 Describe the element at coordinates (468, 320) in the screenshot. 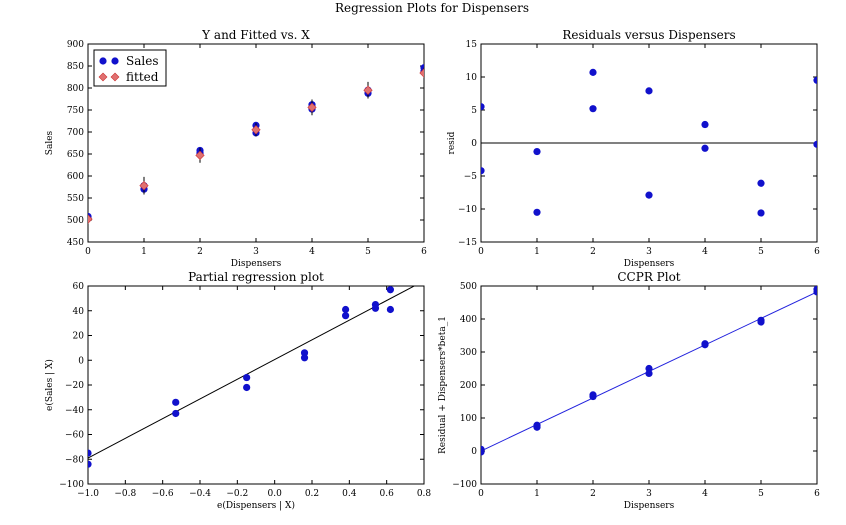

I see `y-tick-label: 400` at that location.